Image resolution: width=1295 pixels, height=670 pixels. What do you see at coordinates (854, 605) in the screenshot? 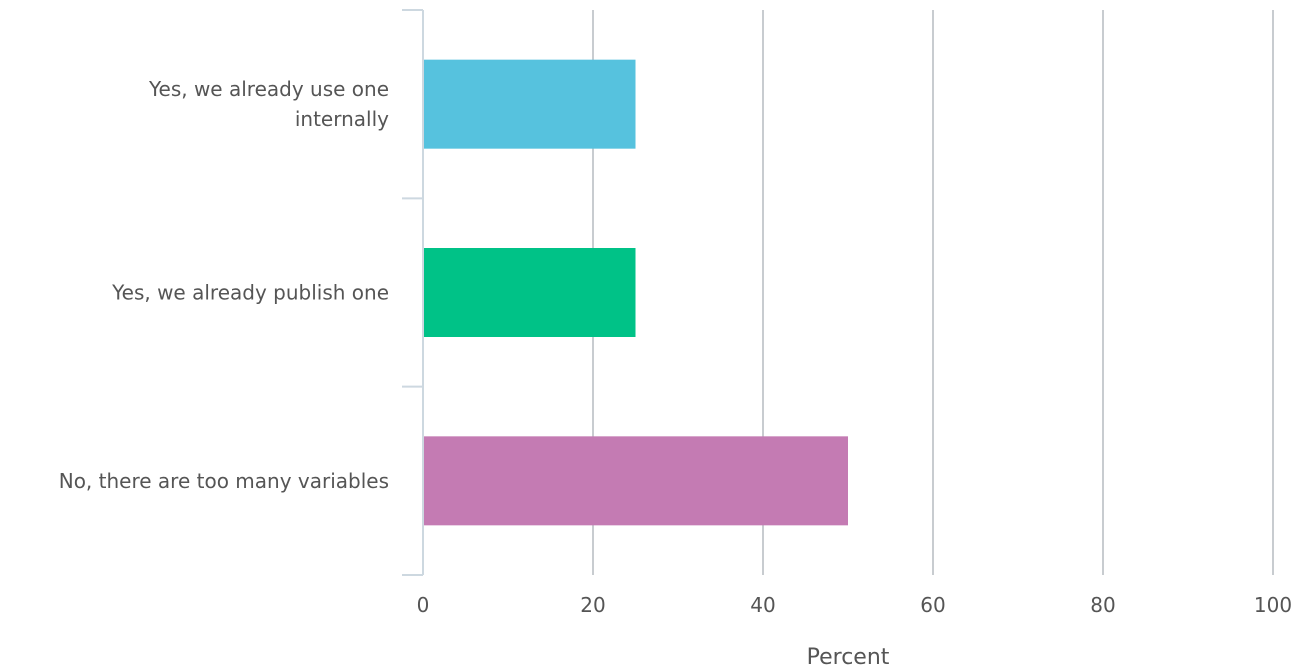
I see `x-tick-labels: 0 20 40 60 80 100` at bounding box center [854, 605].